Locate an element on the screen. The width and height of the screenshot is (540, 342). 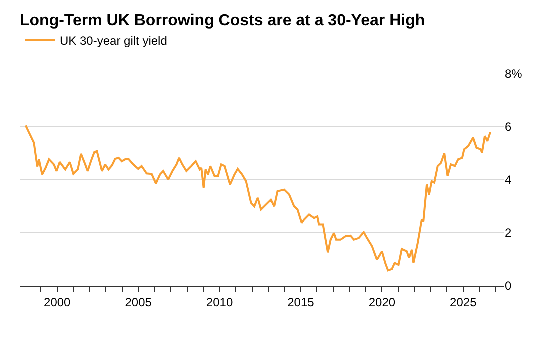
x-tick-label: 2005 is located at coordinates (138, 302).